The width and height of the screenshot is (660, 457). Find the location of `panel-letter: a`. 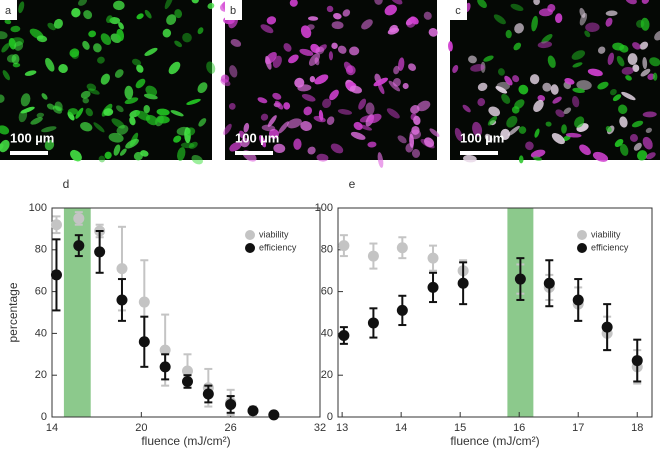

panel-letter: a is located at coordinates (8, 11).